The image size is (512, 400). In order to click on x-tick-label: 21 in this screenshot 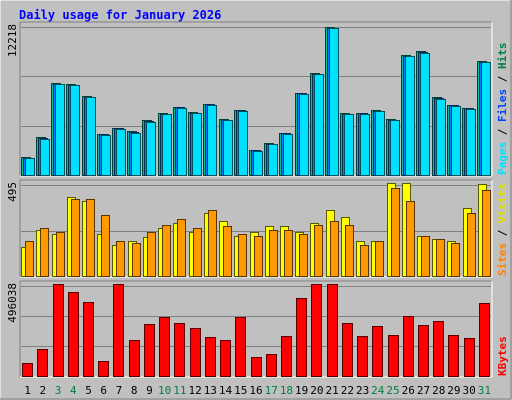, I will do `click(332, 390)`.